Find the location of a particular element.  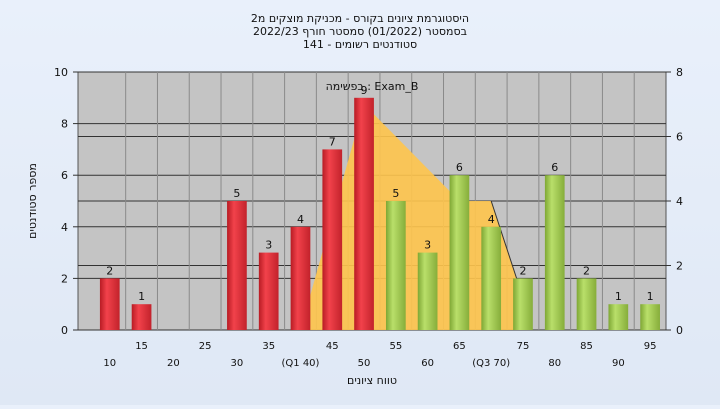

data-label-70: 4 is located at coordinates (491, 219).